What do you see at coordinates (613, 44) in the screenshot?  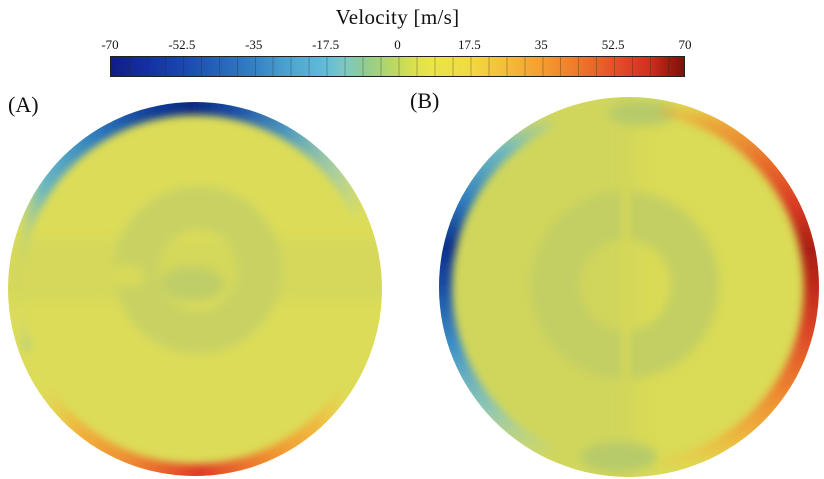 I see `colorbar-tick-label: 52.5` at bounding box center [613, 44].